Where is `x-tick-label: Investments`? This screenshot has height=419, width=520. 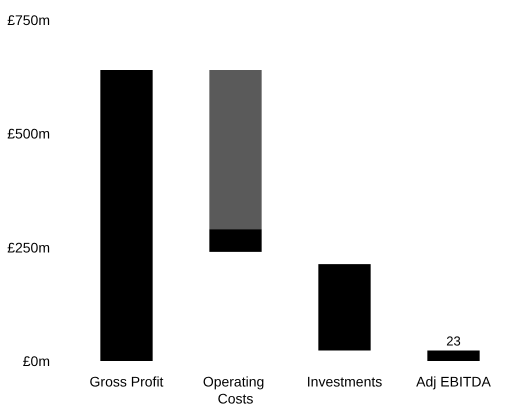 x-tick-label: Investments is located at coordinates (344, 382).